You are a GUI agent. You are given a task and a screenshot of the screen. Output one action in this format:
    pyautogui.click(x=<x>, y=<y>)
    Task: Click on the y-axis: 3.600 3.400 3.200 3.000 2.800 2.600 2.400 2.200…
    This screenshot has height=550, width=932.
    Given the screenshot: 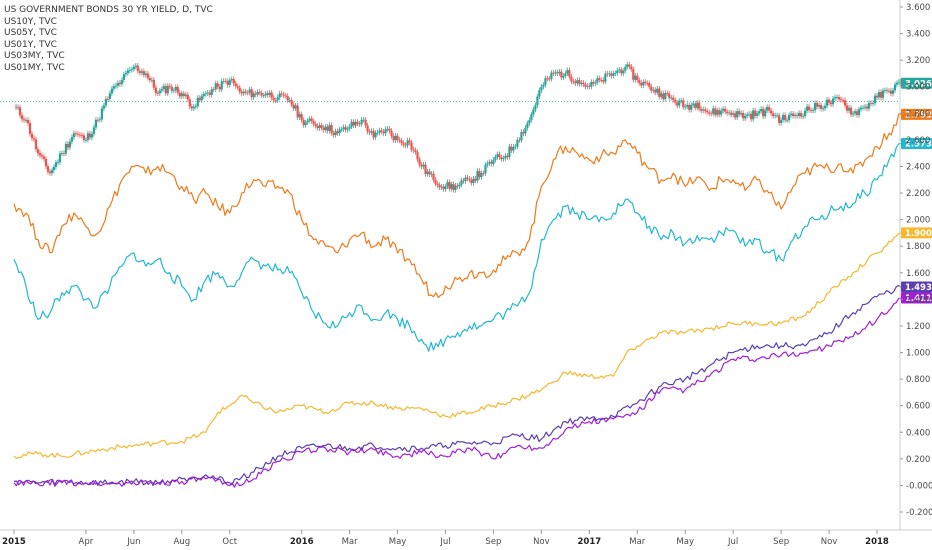 What is the action you would take?
    pyautogui.click(x=915, y=265)
    